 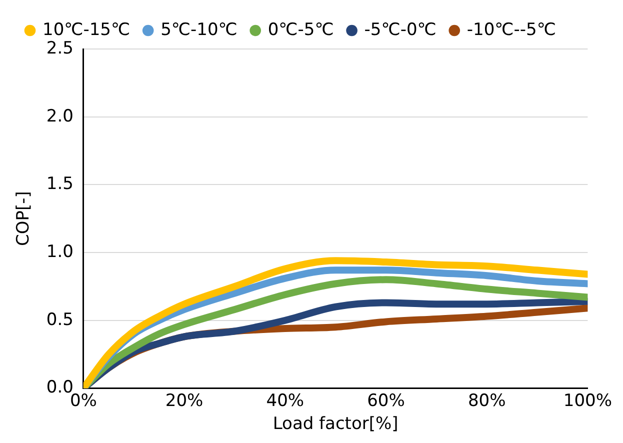 I want to click on x-tick-label: 40%, so click(x=285, y=400).